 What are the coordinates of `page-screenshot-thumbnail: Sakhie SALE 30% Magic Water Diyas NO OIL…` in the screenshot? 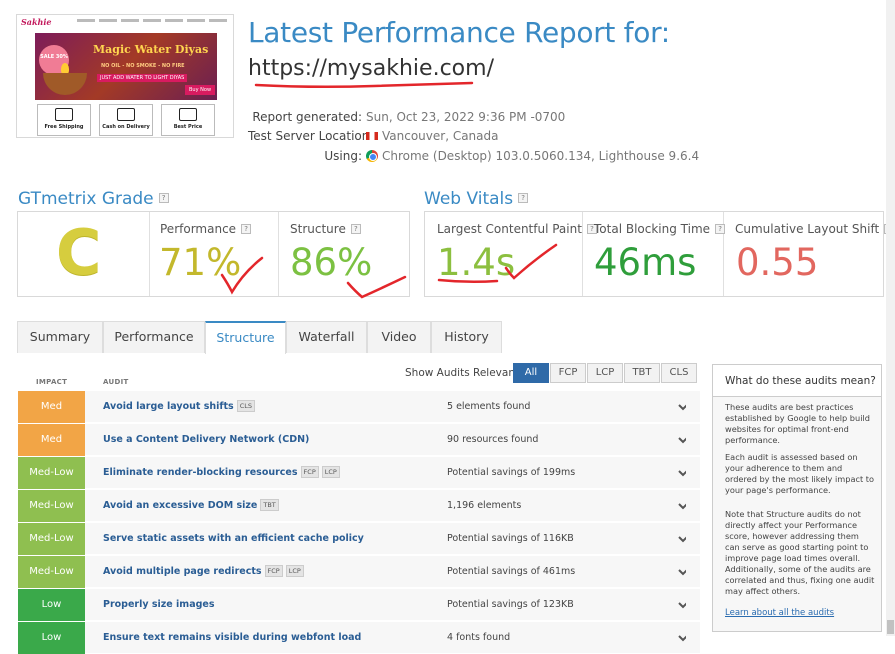 It's located at (125, 76).